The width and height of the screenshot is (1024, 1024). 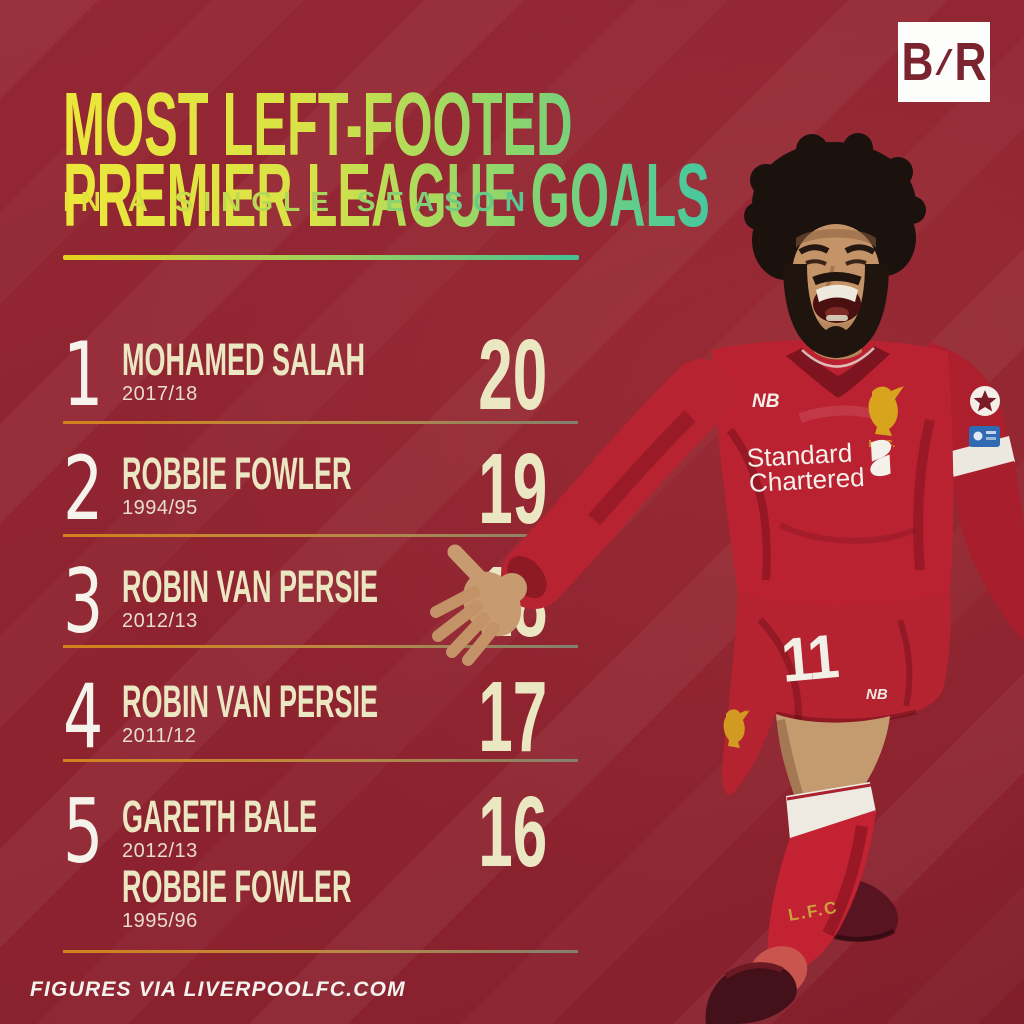 What do you see at coordinates (512, 832) in the screenshot?
I see `goals-value: 16` at bounding box center [512, 832].